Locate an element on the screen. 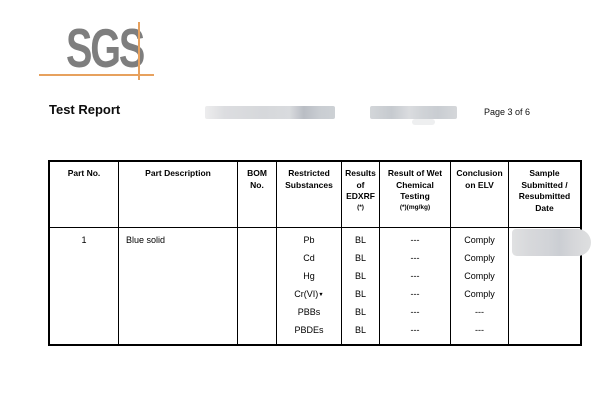  page-indicator: Page 3 of 6 is located at coordinates (507, 112).